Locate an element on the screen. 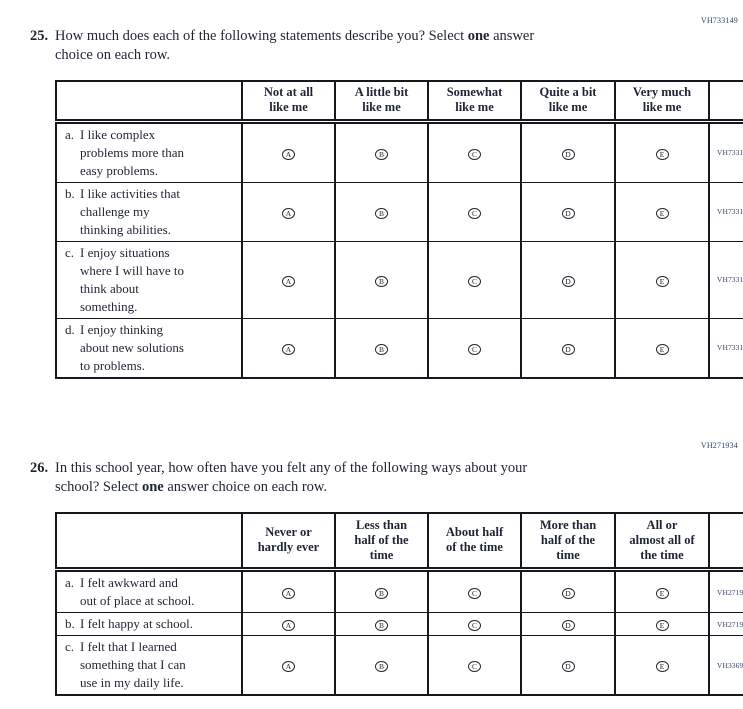 This screenshot has width=743, height=709. header-a-little-bit: A little bit like me is located at coordinates (381, 102).